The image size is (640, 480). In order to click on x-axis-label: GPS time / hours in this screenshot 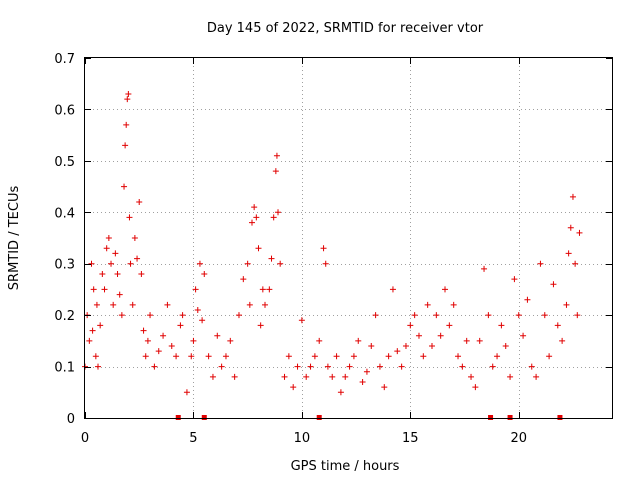, I will do `click(345, 466)`.